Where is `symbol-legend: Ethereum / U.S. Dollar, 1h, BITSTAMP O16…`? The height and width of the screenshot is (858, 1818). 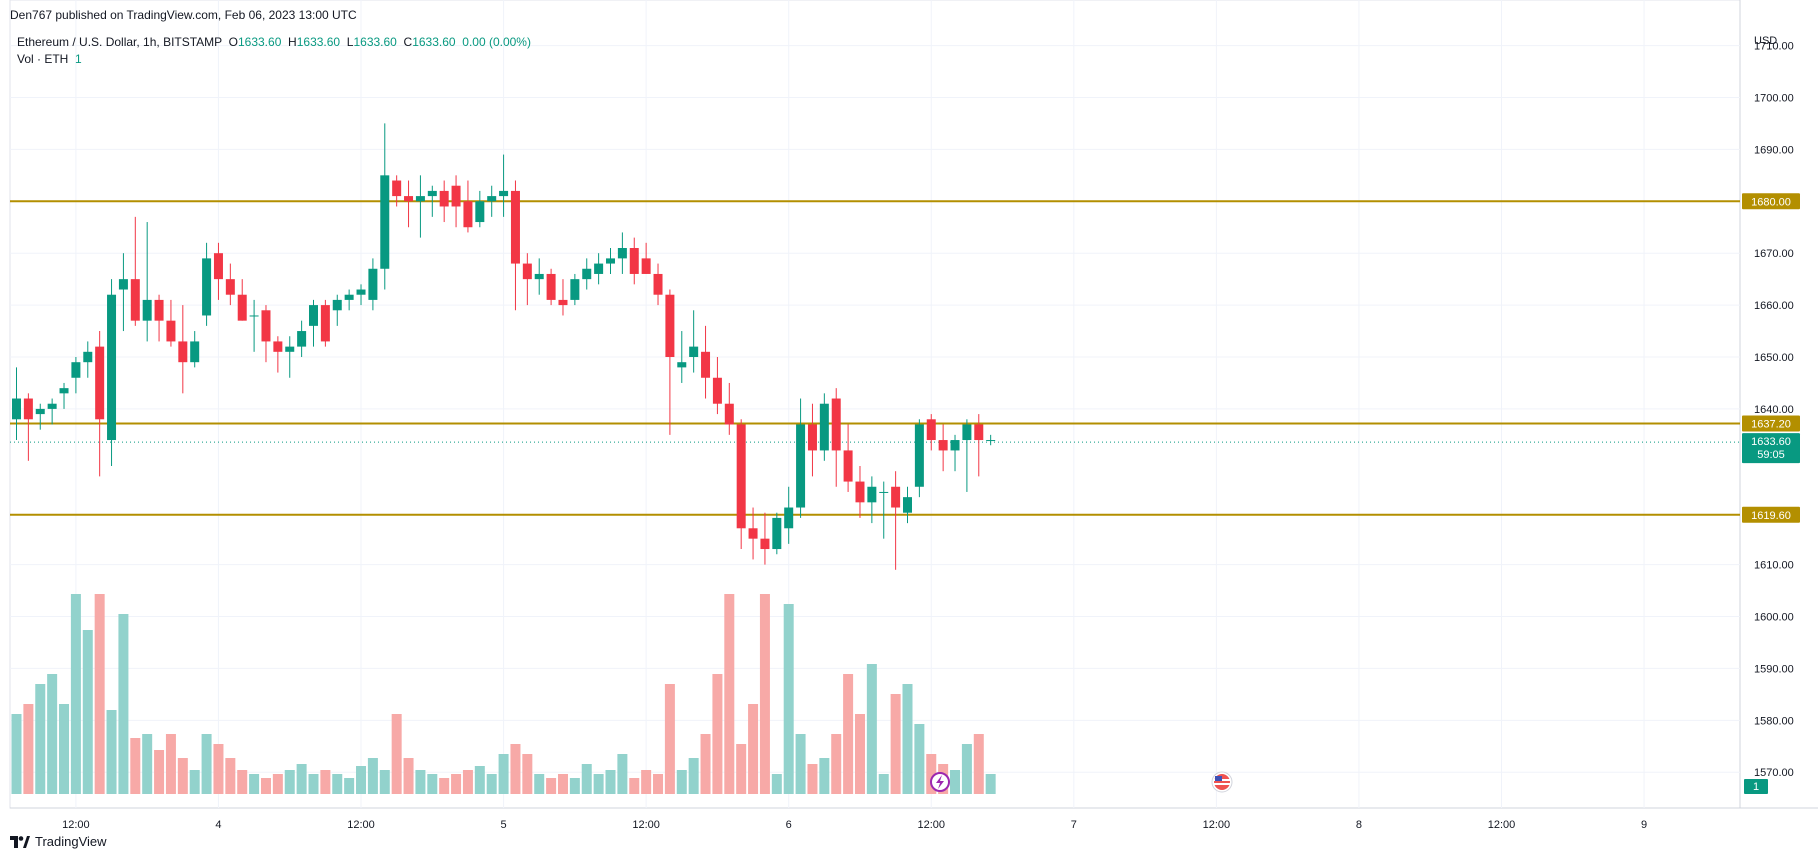 symbol-legend: Ethereum / U.S. Dollar, 1h, BITSTAMP O16… is located at coordinates (274, 42).